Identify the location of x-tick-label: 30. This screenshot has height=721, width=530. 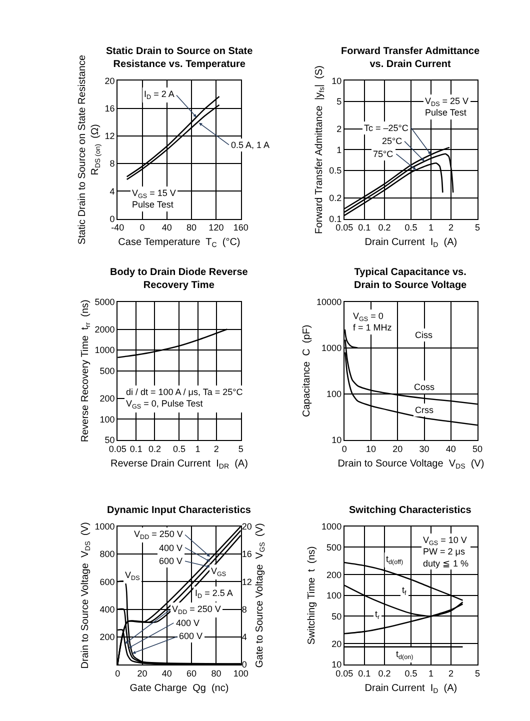
(424, 449).